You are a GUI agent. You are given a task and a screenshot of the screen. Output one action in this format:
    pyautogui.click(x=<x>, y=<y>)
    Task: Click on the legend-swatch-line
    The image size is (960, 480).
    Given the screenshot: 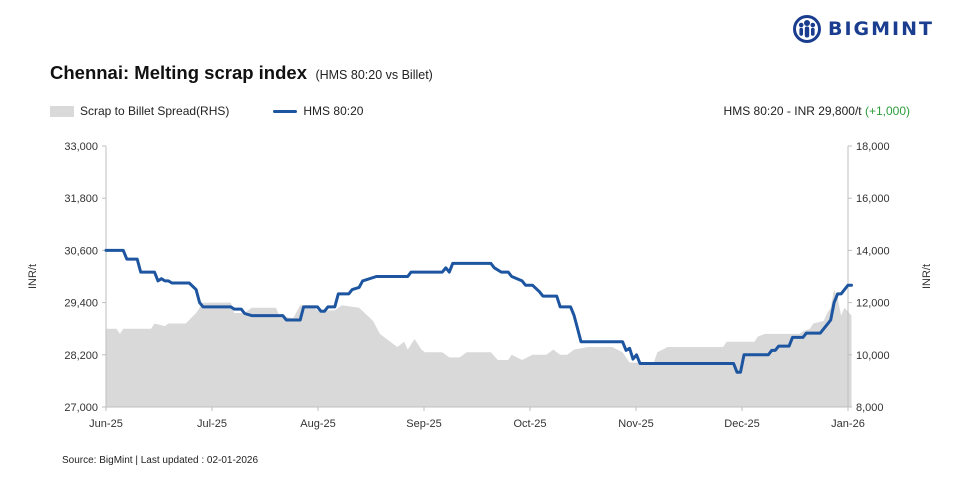 What is the action you would take?
    pyautogui.click(x=285, y=111)
    